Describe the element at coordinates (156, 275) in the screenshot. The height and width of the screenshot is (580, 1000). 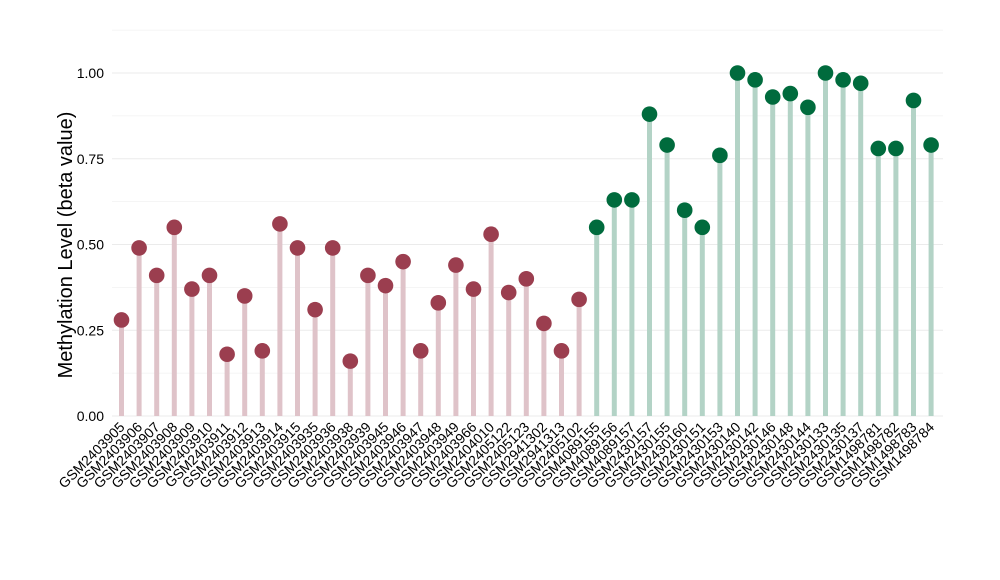
I see `point-GSM2403907` at that location.